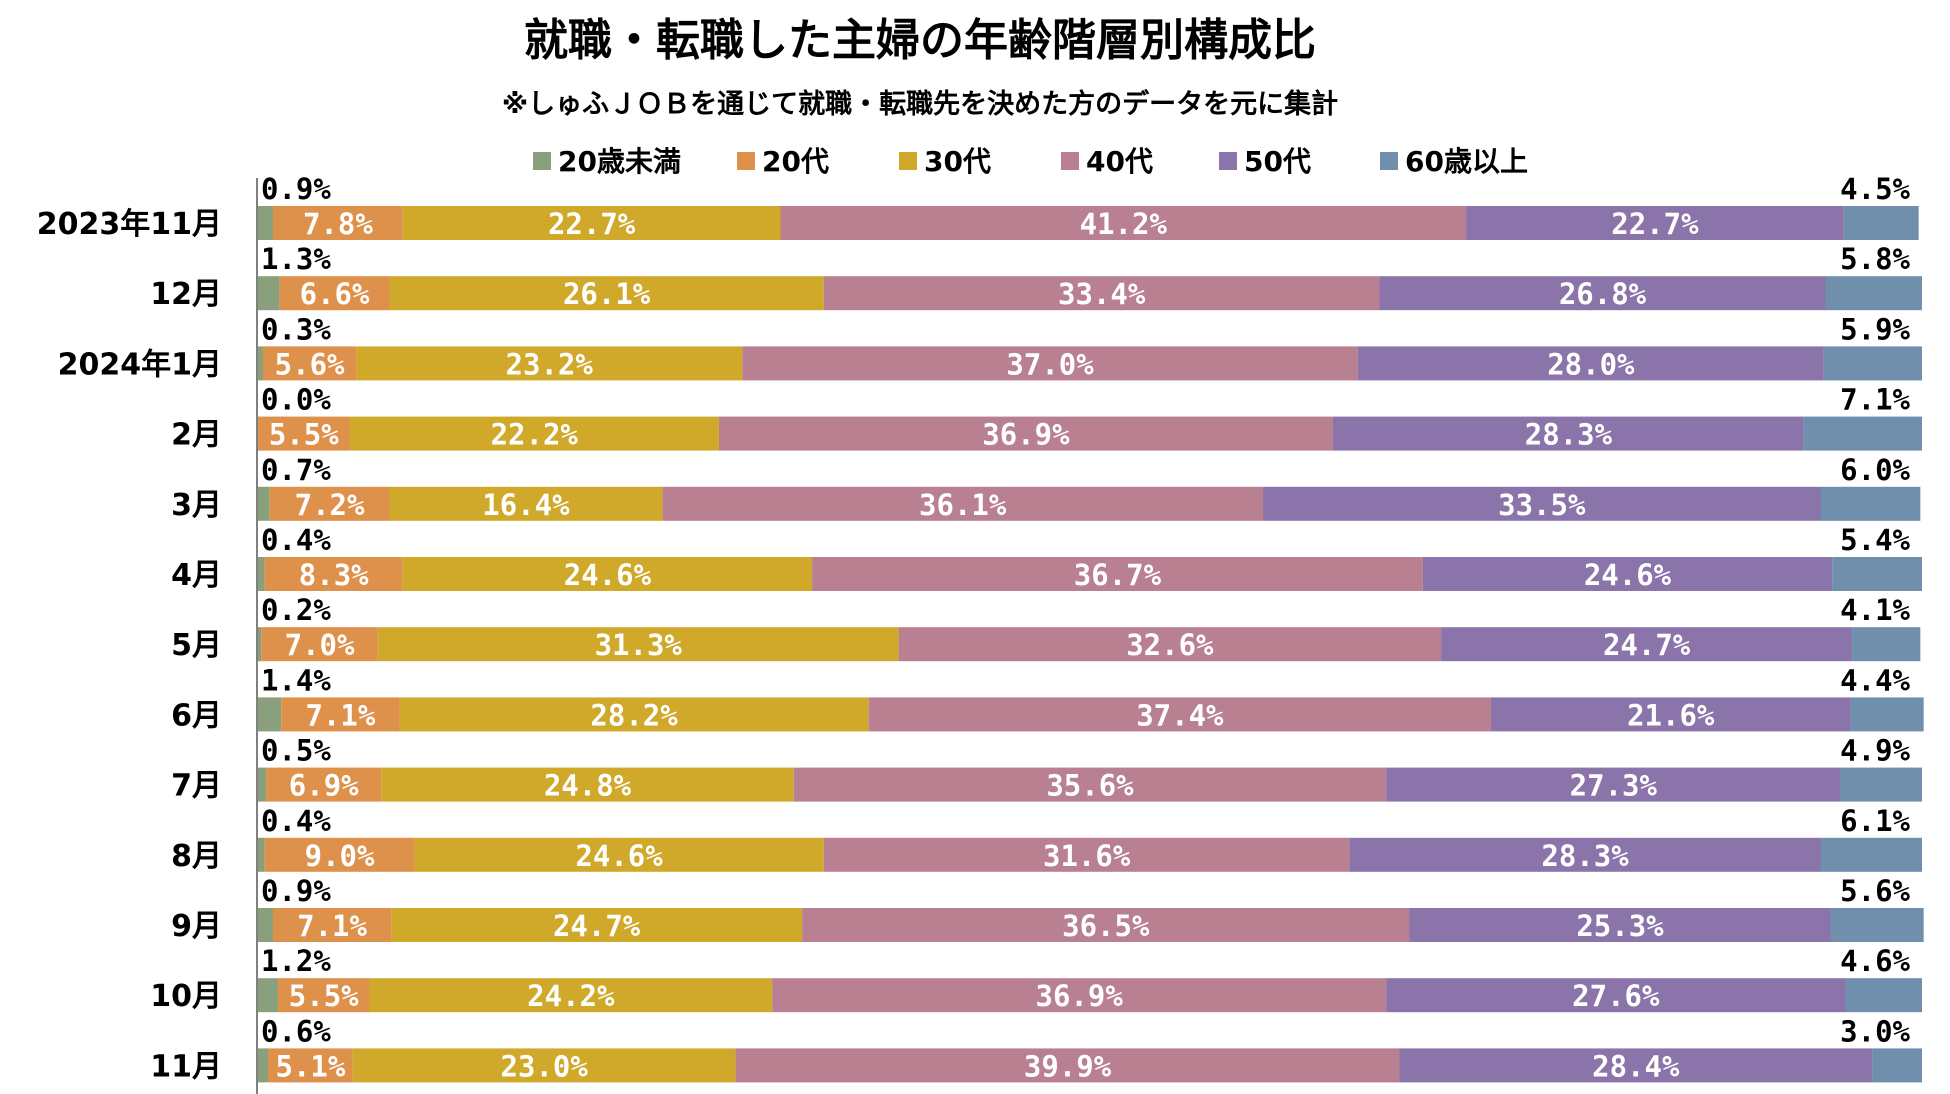 The image size is (1950, 1094). What do you see at coordinates (268, 995) in the screenshot?
I see `bar-r12-s1` at bounding box center [268, 995].